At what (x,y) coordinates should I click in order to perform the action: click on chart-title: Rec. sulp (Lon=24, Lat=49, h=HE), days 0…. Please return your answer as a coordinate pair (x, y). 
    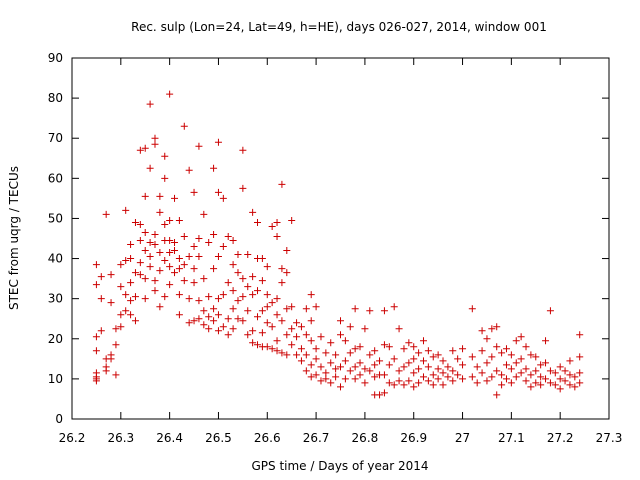
    Looking at the image, I should click on (339, 27).